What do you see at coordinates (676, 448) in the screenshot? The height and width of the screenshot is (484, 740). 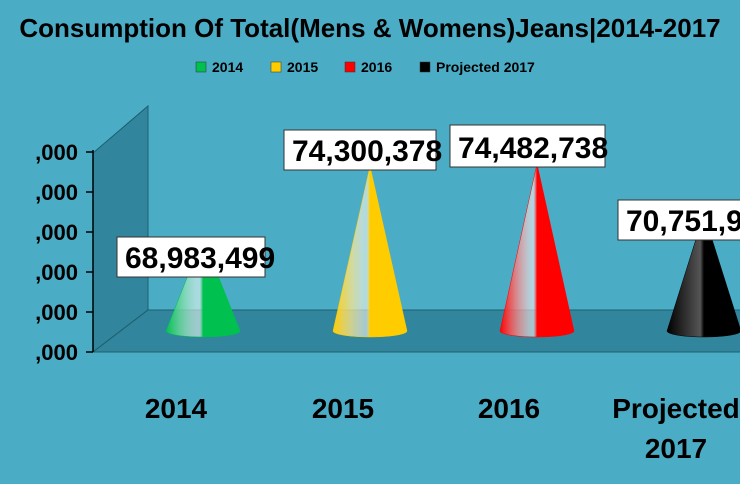 I see `x-category-label-projected-2017: 2017` at bounding box center [676, 448].